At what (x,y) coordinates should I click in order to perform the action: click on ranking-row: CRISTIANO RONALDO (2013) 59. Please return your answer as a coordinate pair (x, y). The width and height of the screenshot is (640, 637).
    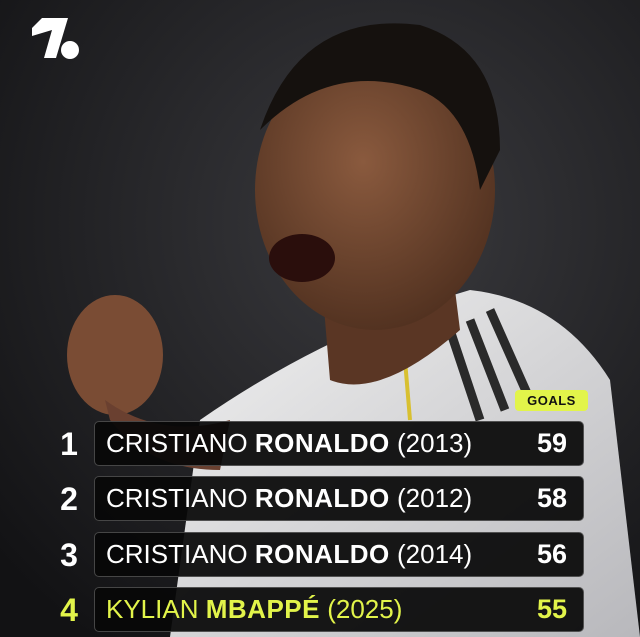
    Looking at the image, I should click on (339, 443).